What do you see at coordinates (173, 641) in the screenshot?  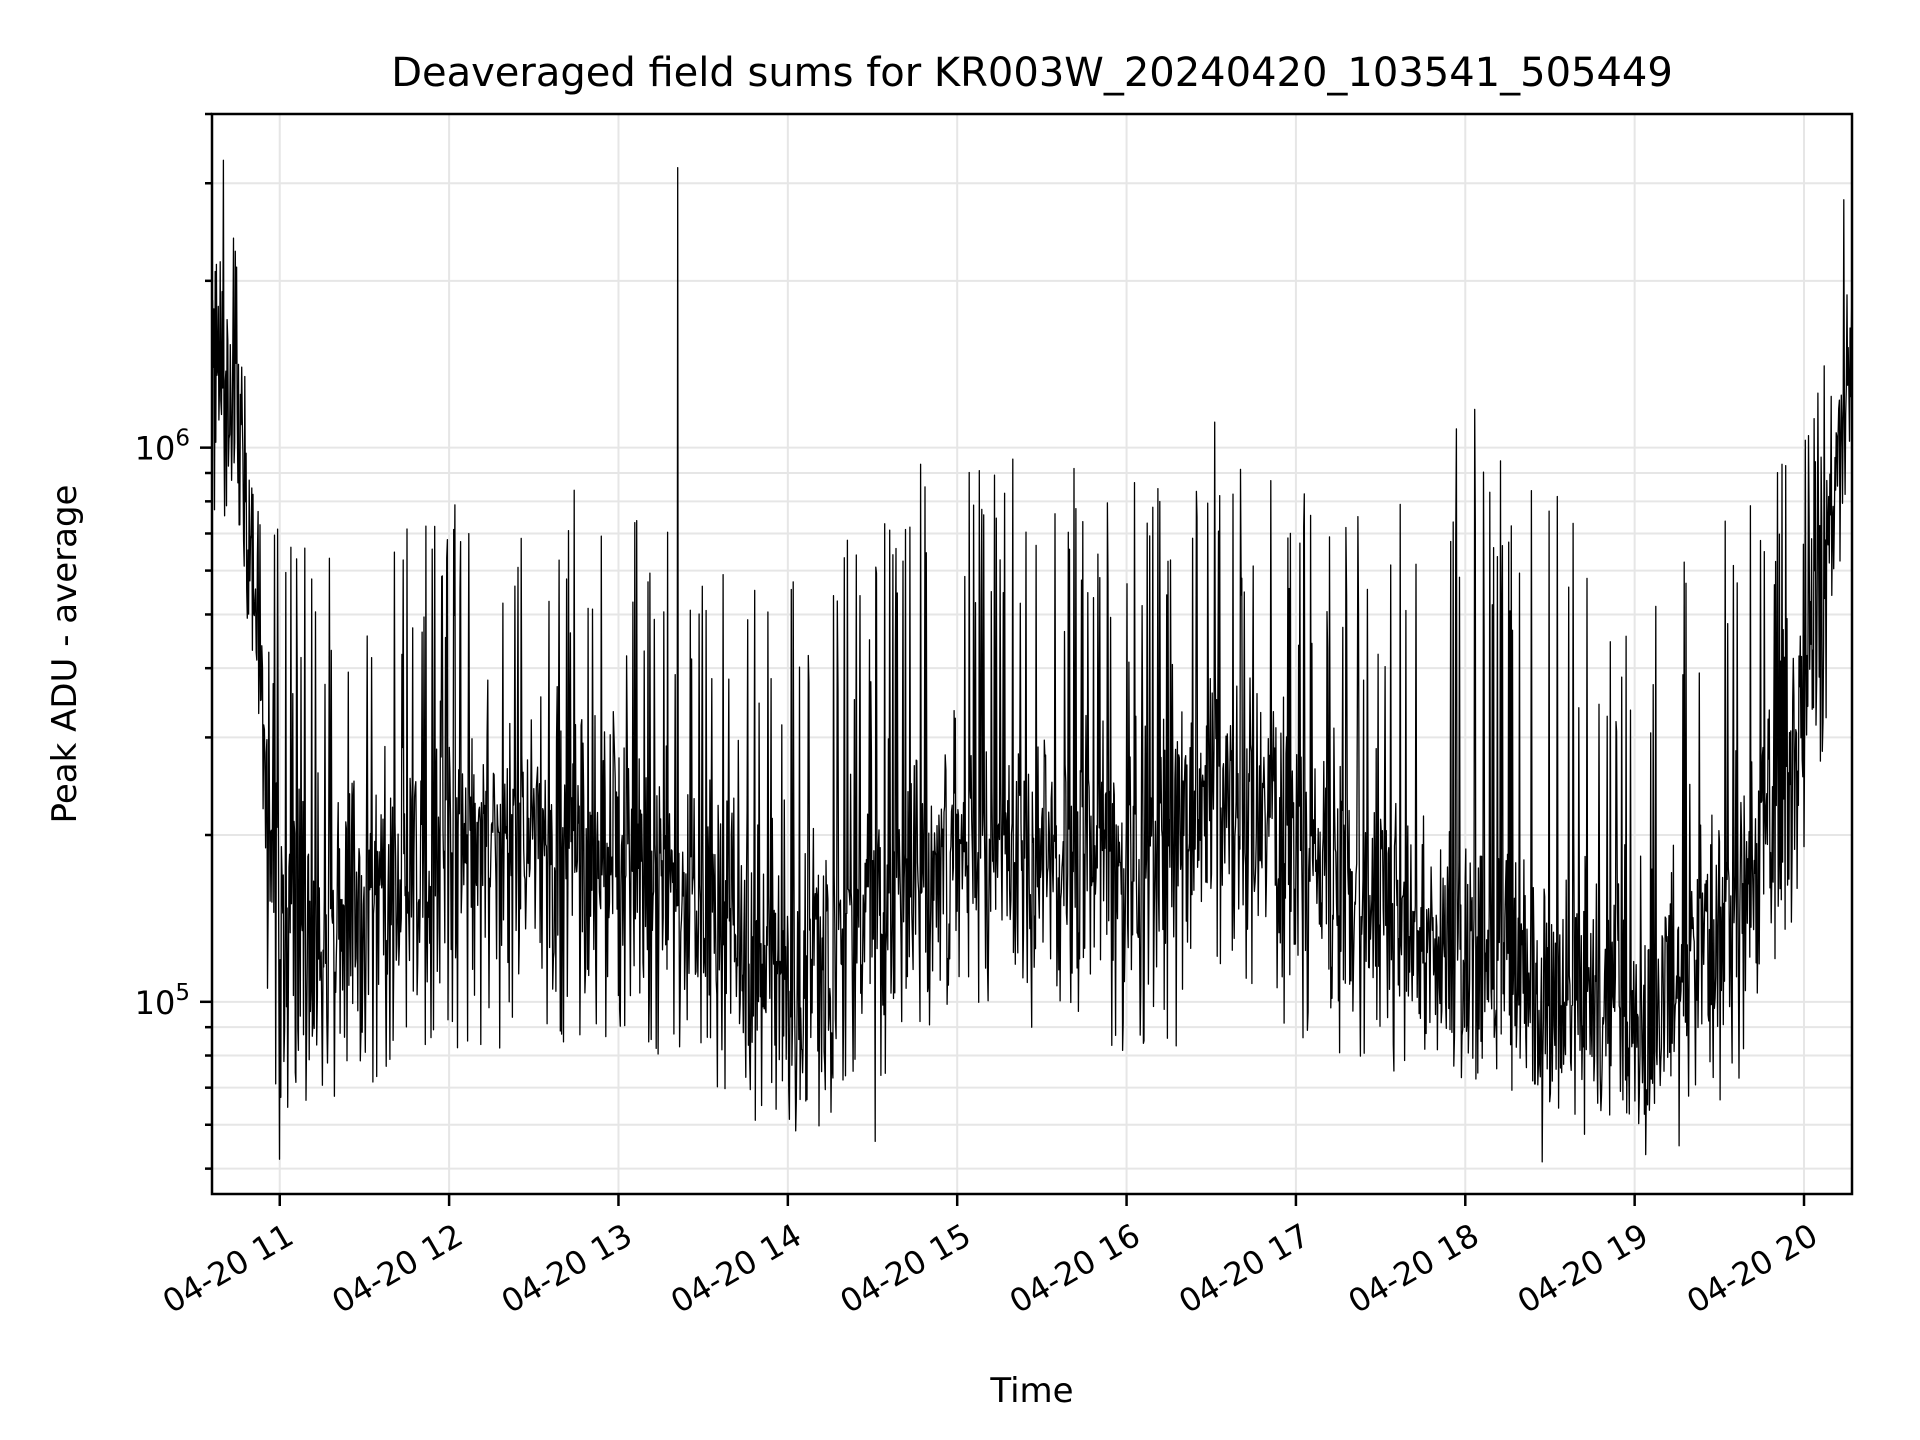 I see `y-axis: 10⁵ 10⁶` at bounding box center [173, 641].